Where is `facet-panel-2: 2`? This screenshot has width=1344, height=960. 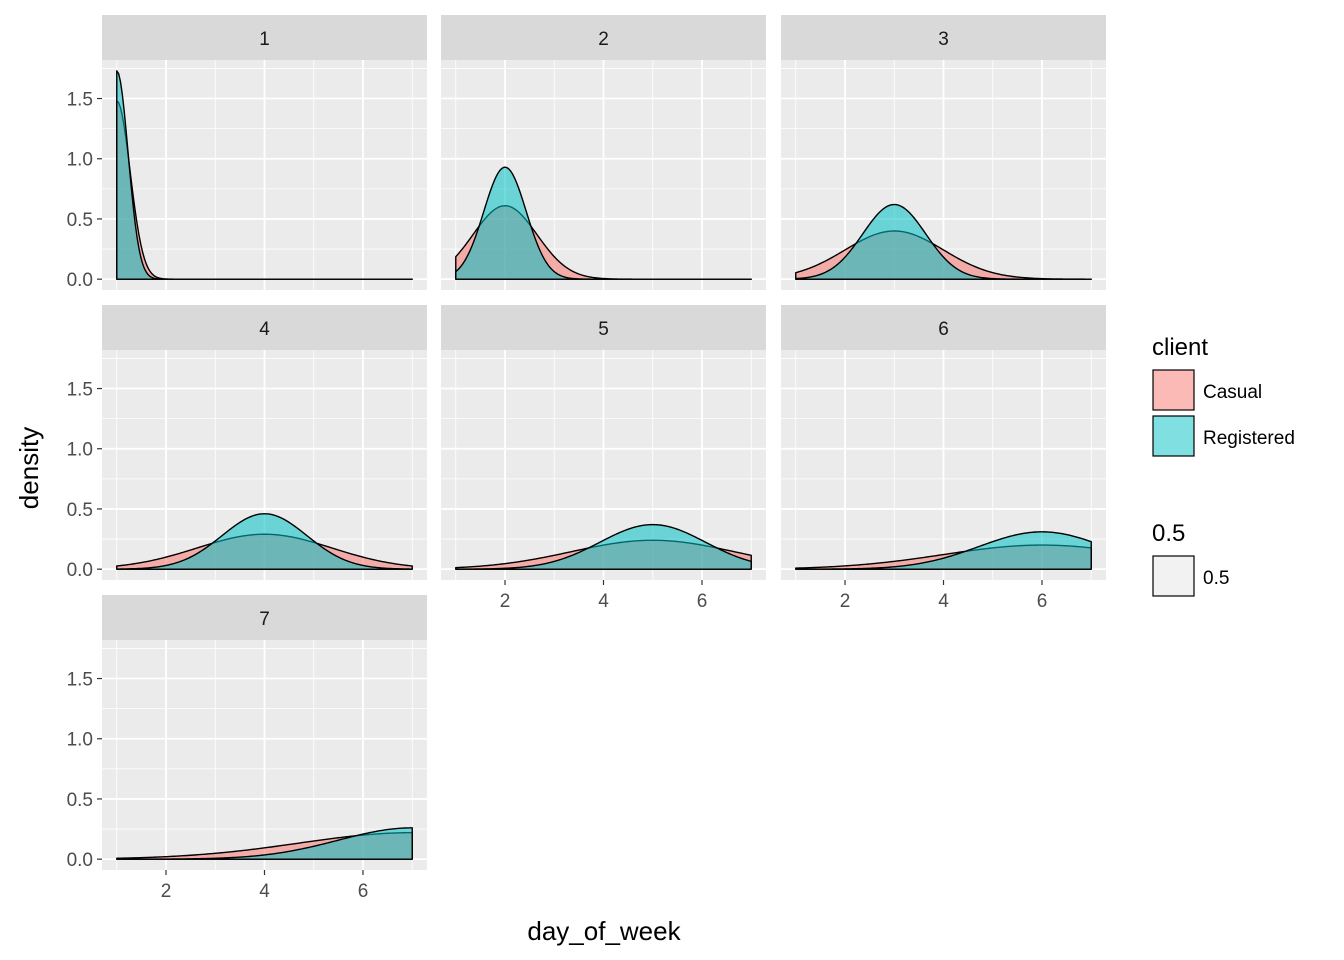 facet-panel-2: 2 is located at coordinates (603, 152).